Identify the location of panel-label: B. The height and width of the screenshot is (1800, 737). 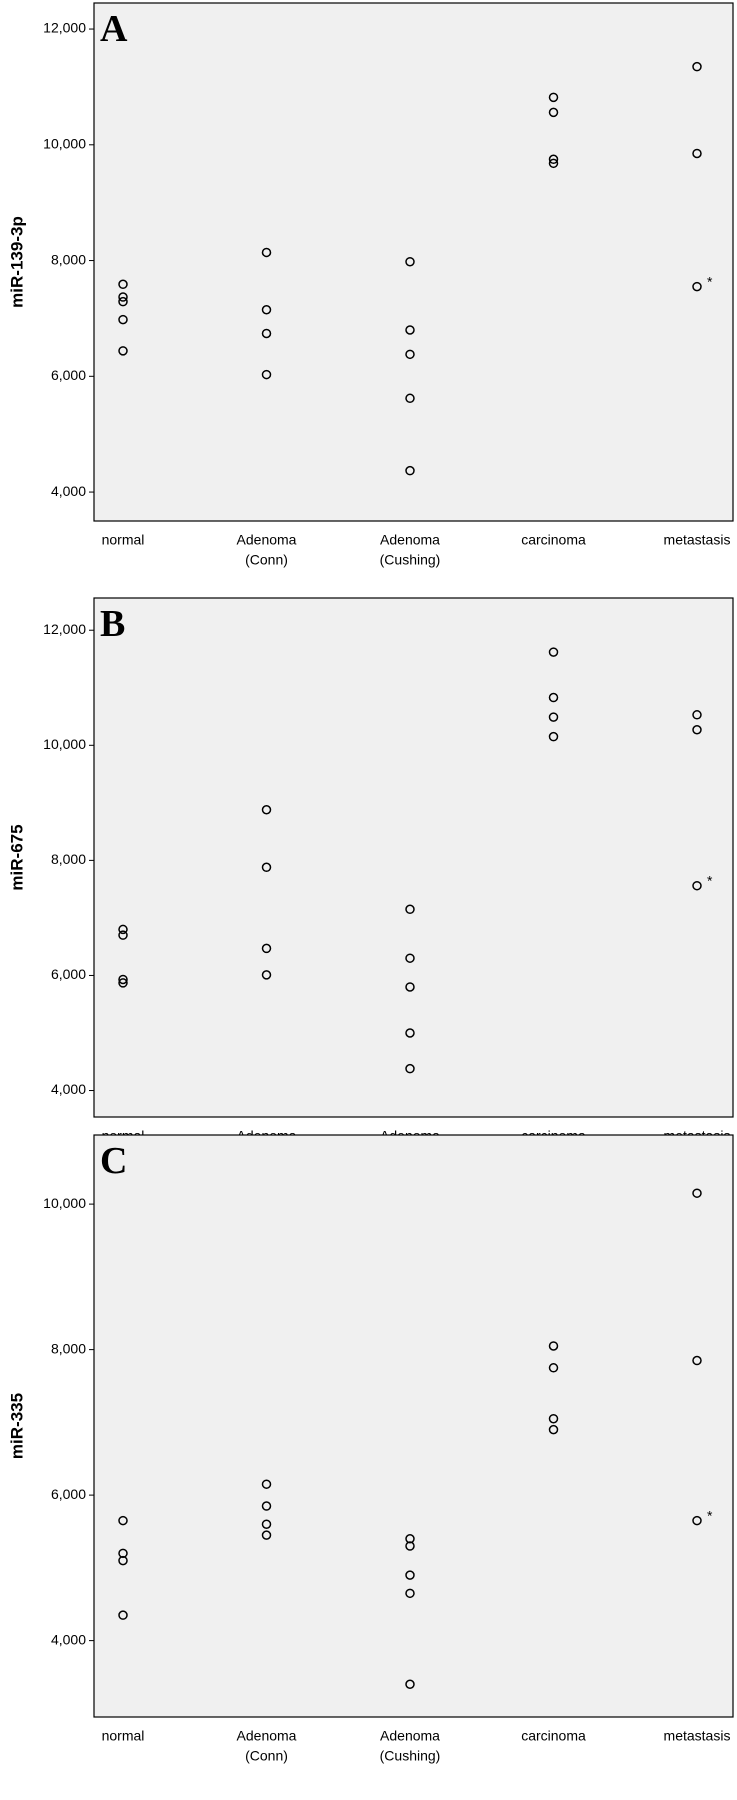
(112, 624).